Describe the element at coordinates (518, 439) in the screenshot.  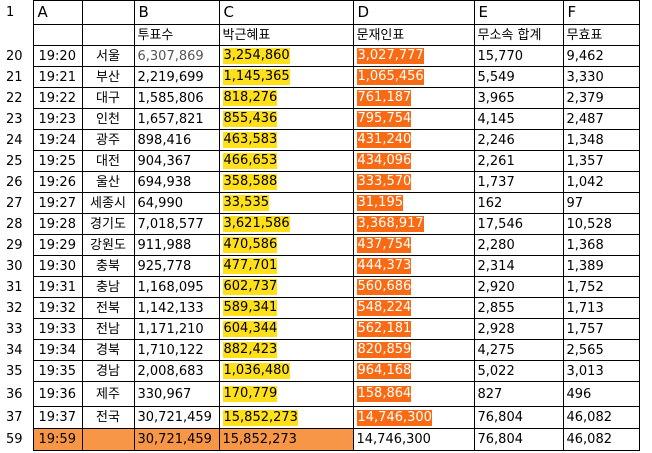
I see `independent-cell: 76,804` at that location.